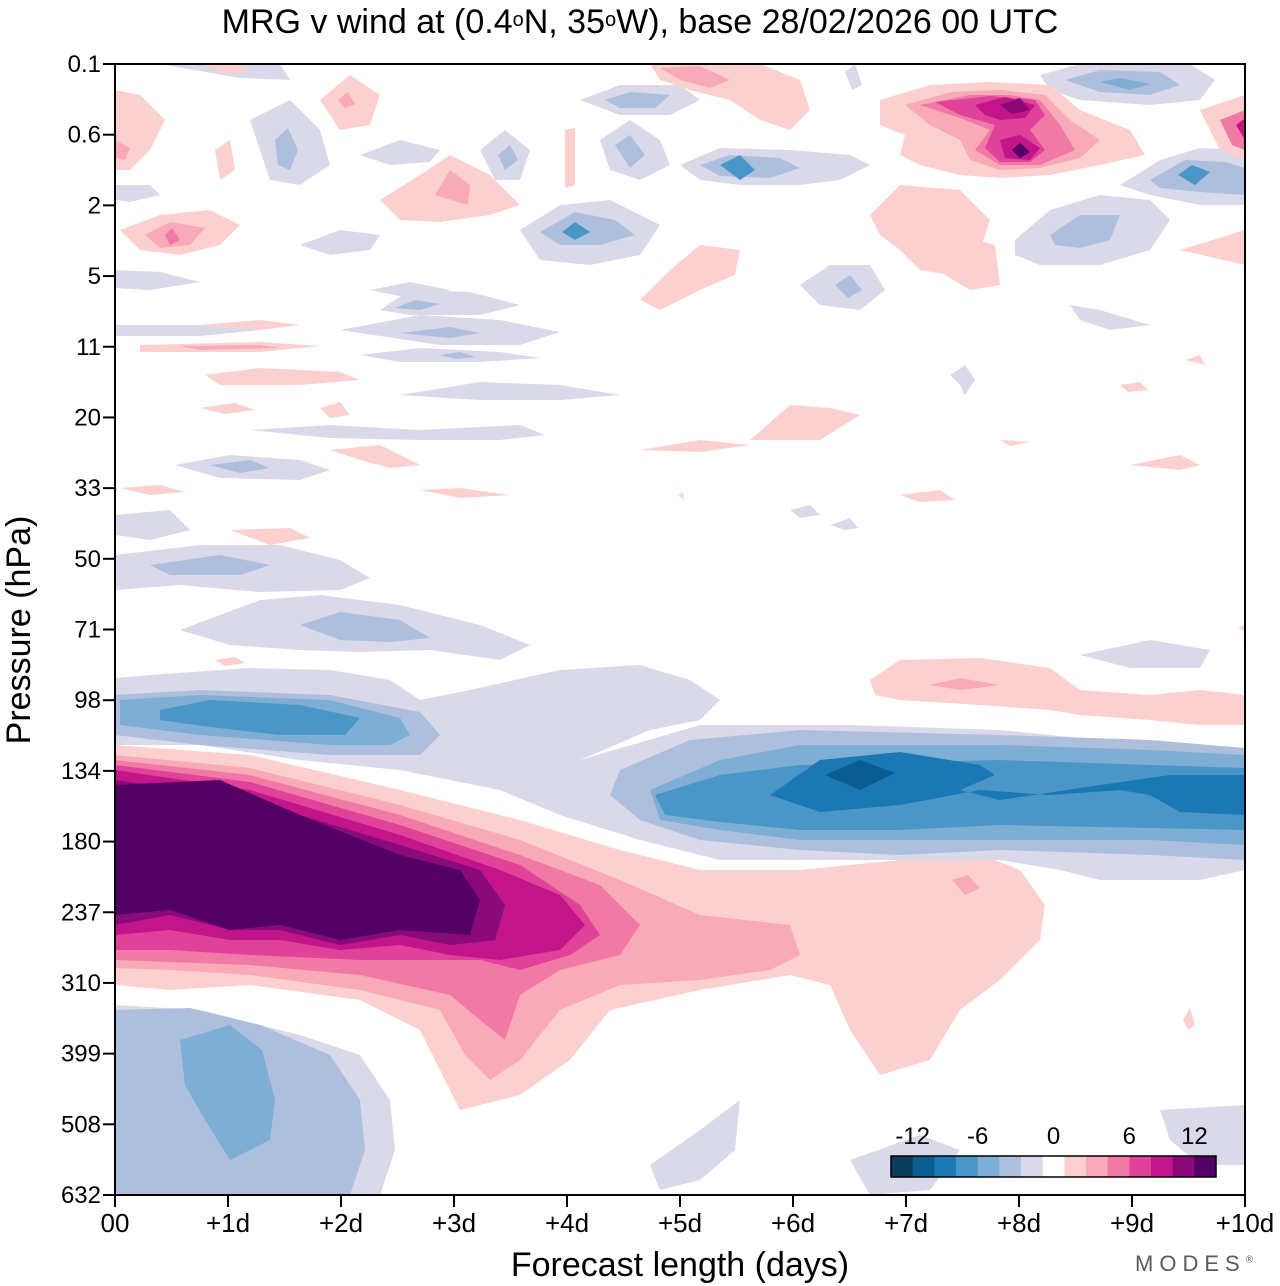 The image size is (1280, 1286). Describe the element at coordinates (81, 1195) in the screenshot. I see `y-tick-label: 632` at that location.